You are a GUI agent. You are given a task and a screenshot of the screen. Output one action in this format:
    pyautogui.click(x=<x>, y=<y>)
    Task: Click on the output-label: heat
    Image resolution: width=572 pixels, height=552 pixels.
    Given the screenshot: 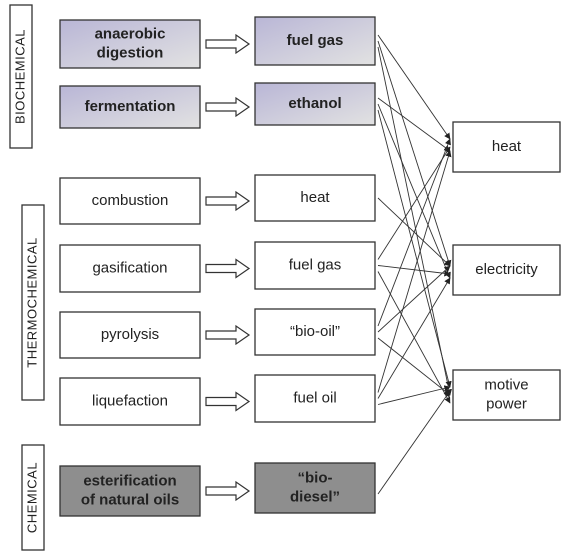 What is the action you would take?
    pyautogui.click(x=507, y=146)
    